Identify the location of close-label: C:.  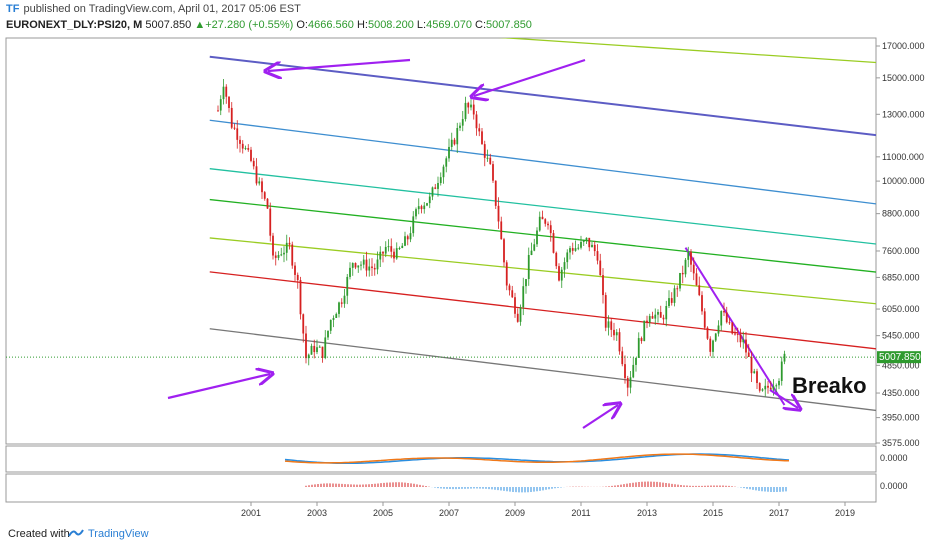
(481, 25).